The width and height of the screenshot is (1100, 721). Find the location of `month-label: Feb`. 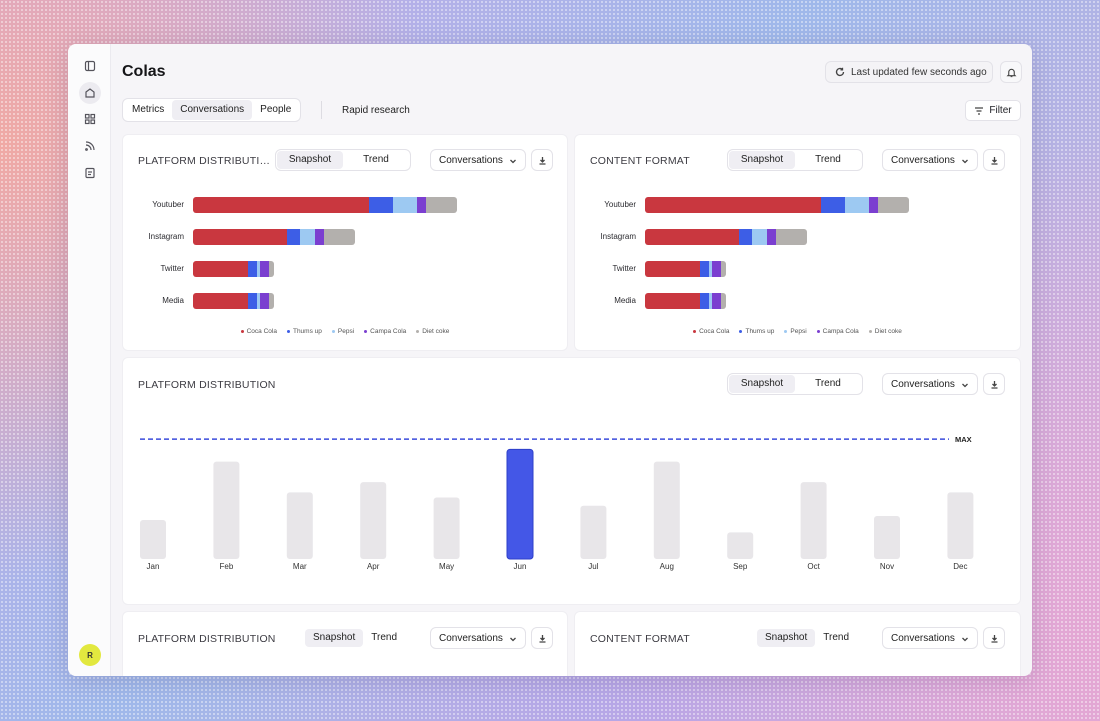

month-label: Feb is located at coordinates (227, 566).